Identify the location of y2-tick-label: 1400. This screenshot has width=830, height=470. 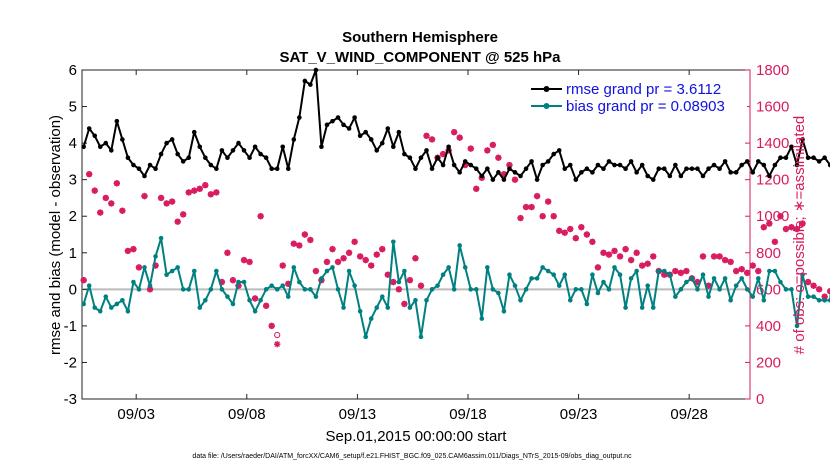
(772, 143).